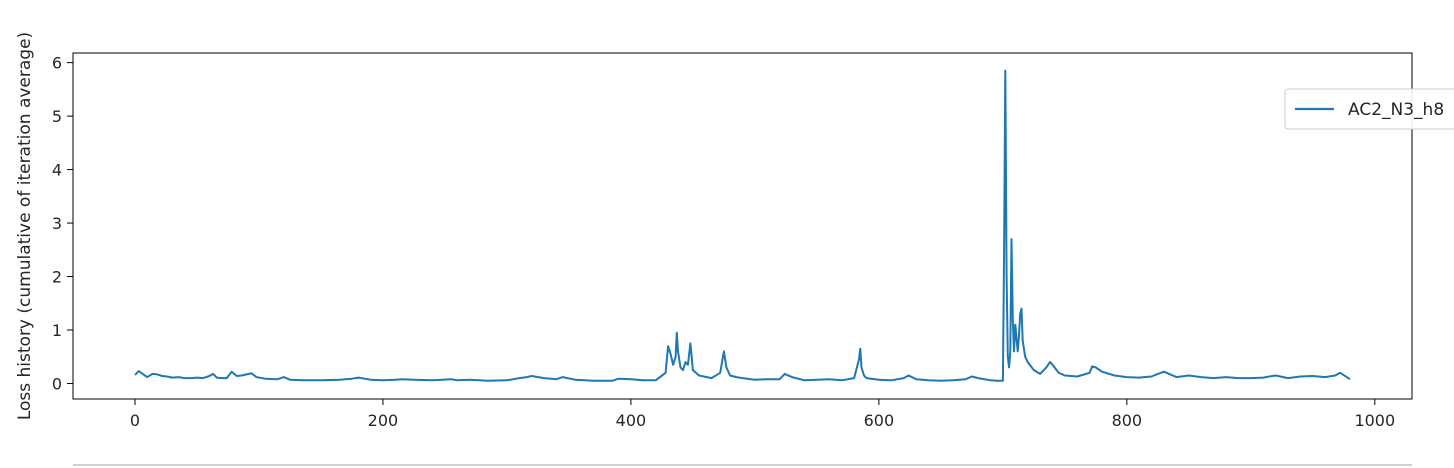  What do you see at coordinates (57, 63) in the screenshot?
I see `y-tick-label: 6` at bounding box center [57, 63].